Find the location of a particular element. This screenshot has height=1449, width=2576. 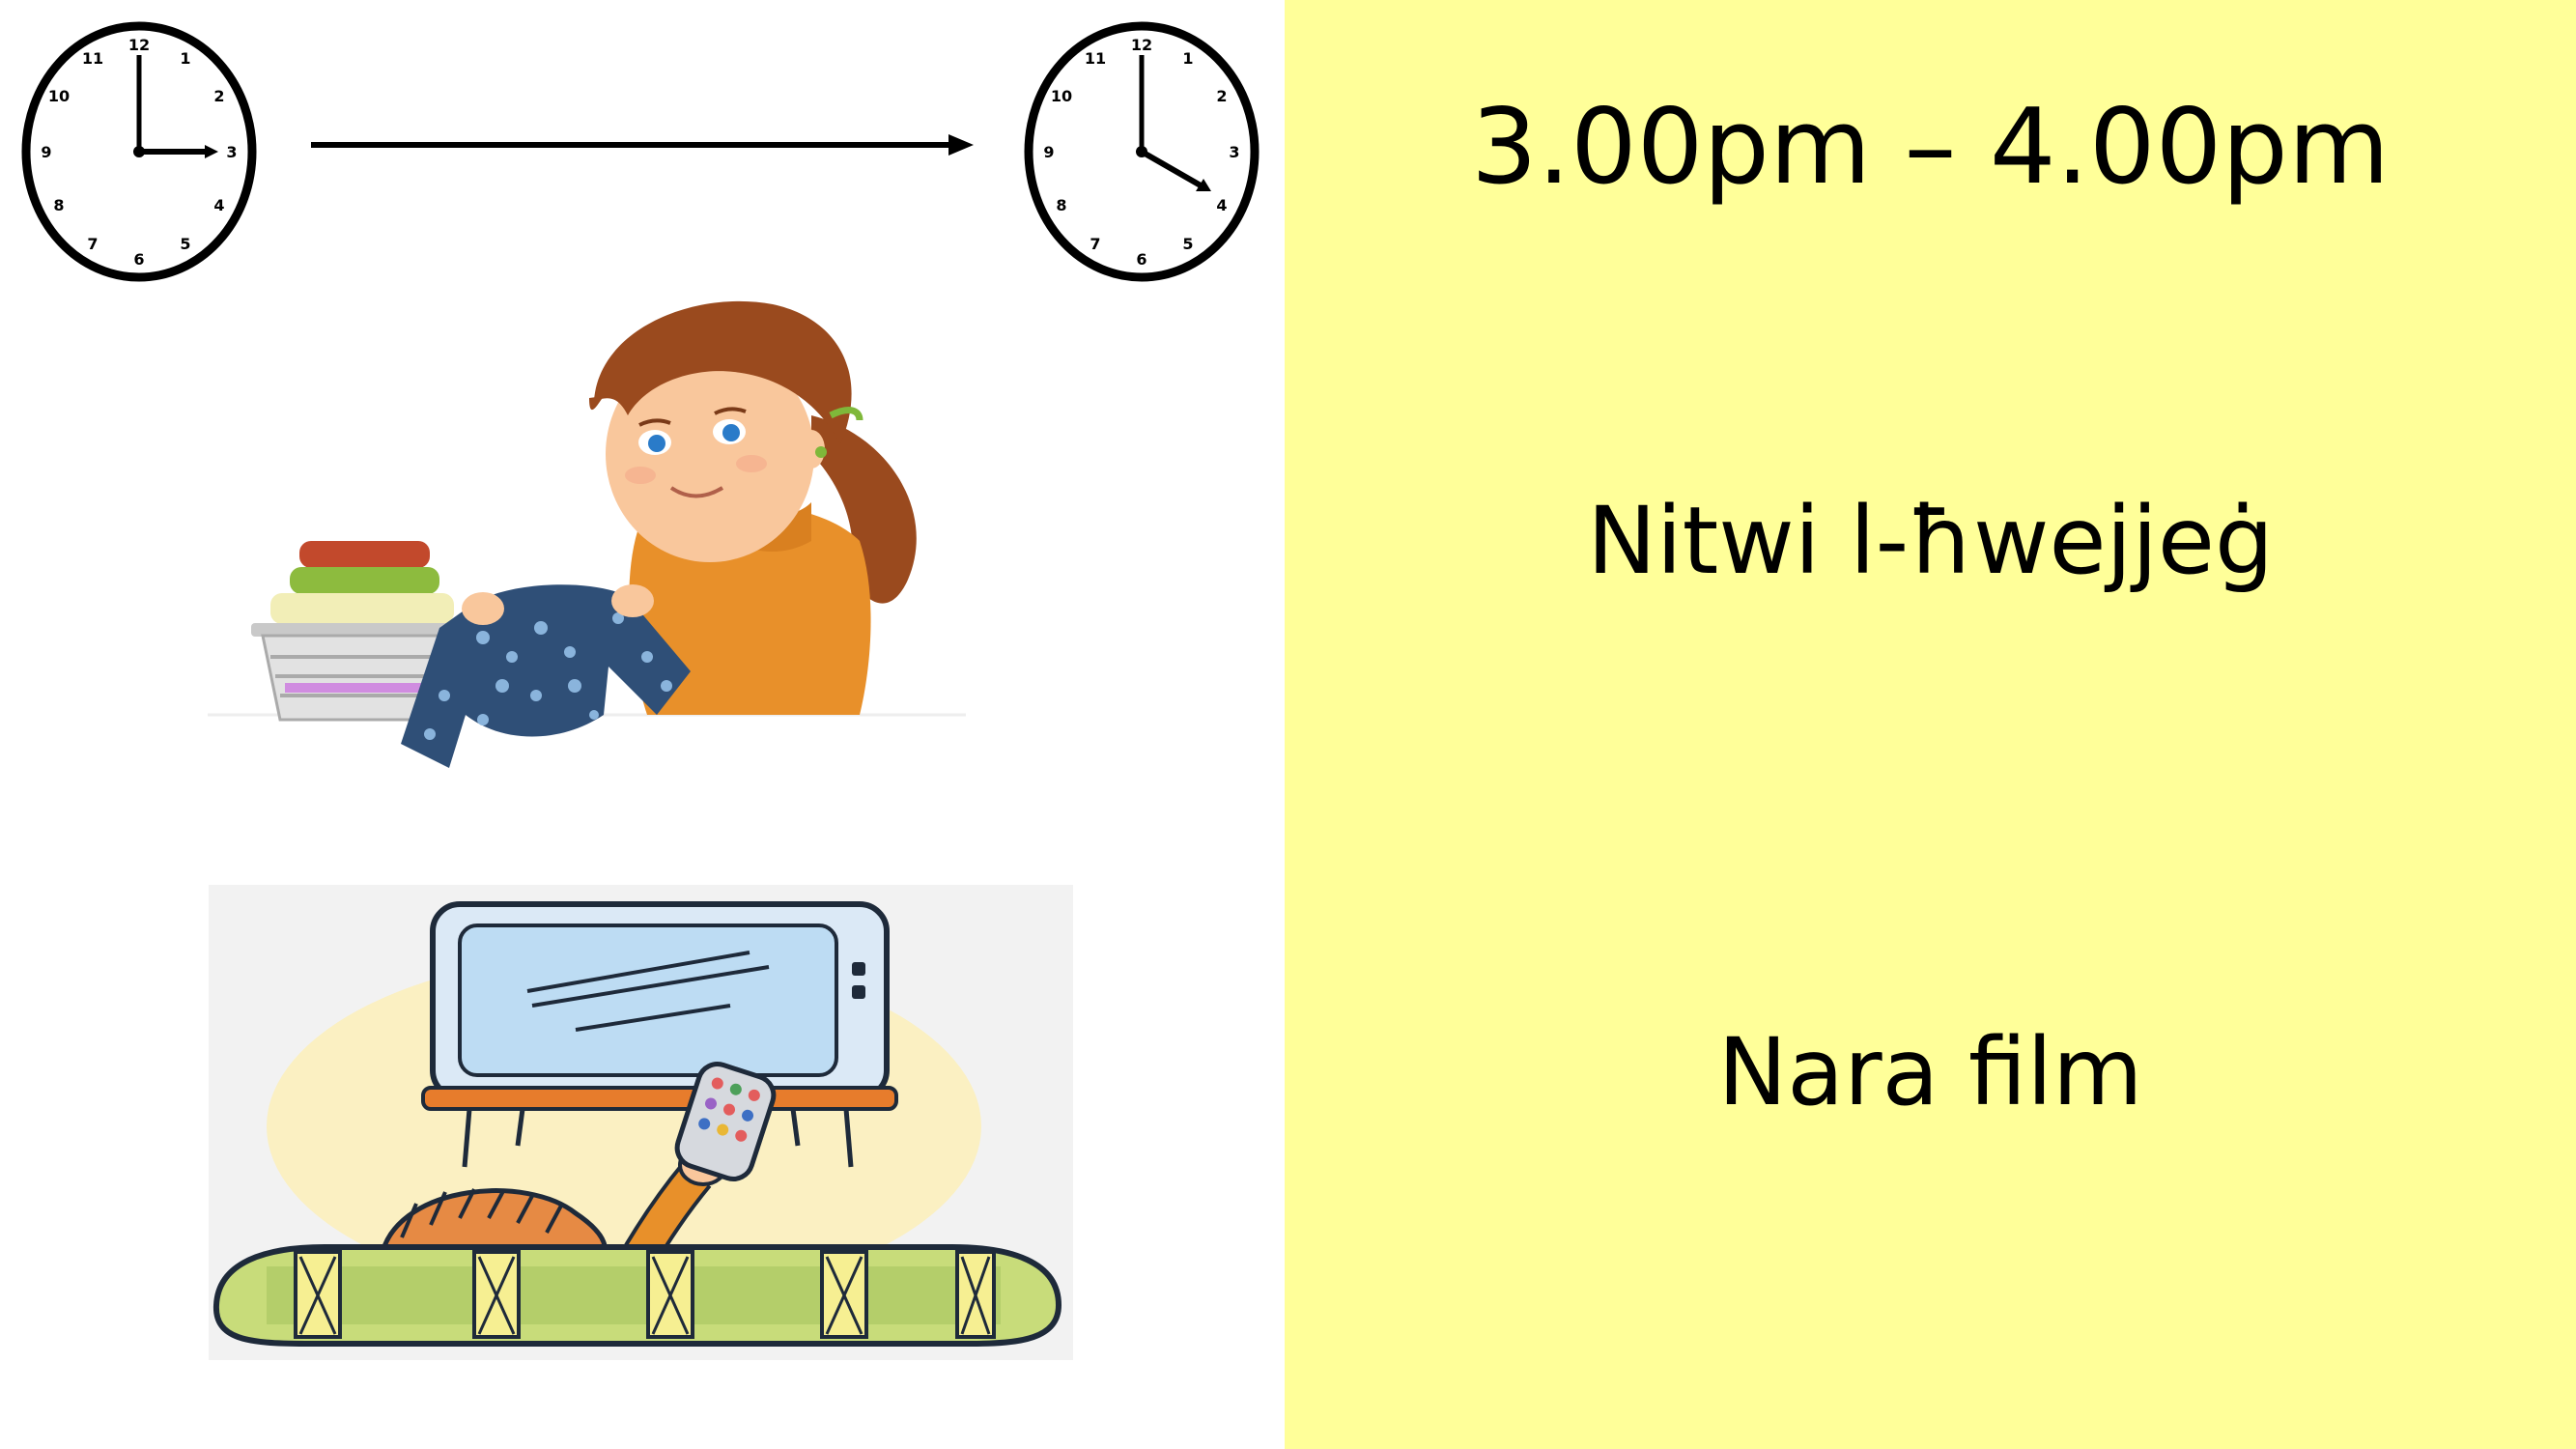

activity-folding-clothes: Nitwi l-ħwejjeġ is located at coordinates (1930, 541).